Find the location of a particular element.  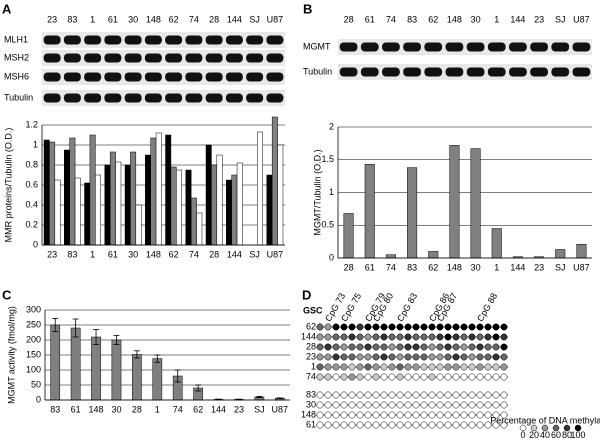

y-tick-label: 1 is located at coordinates (331, 192).